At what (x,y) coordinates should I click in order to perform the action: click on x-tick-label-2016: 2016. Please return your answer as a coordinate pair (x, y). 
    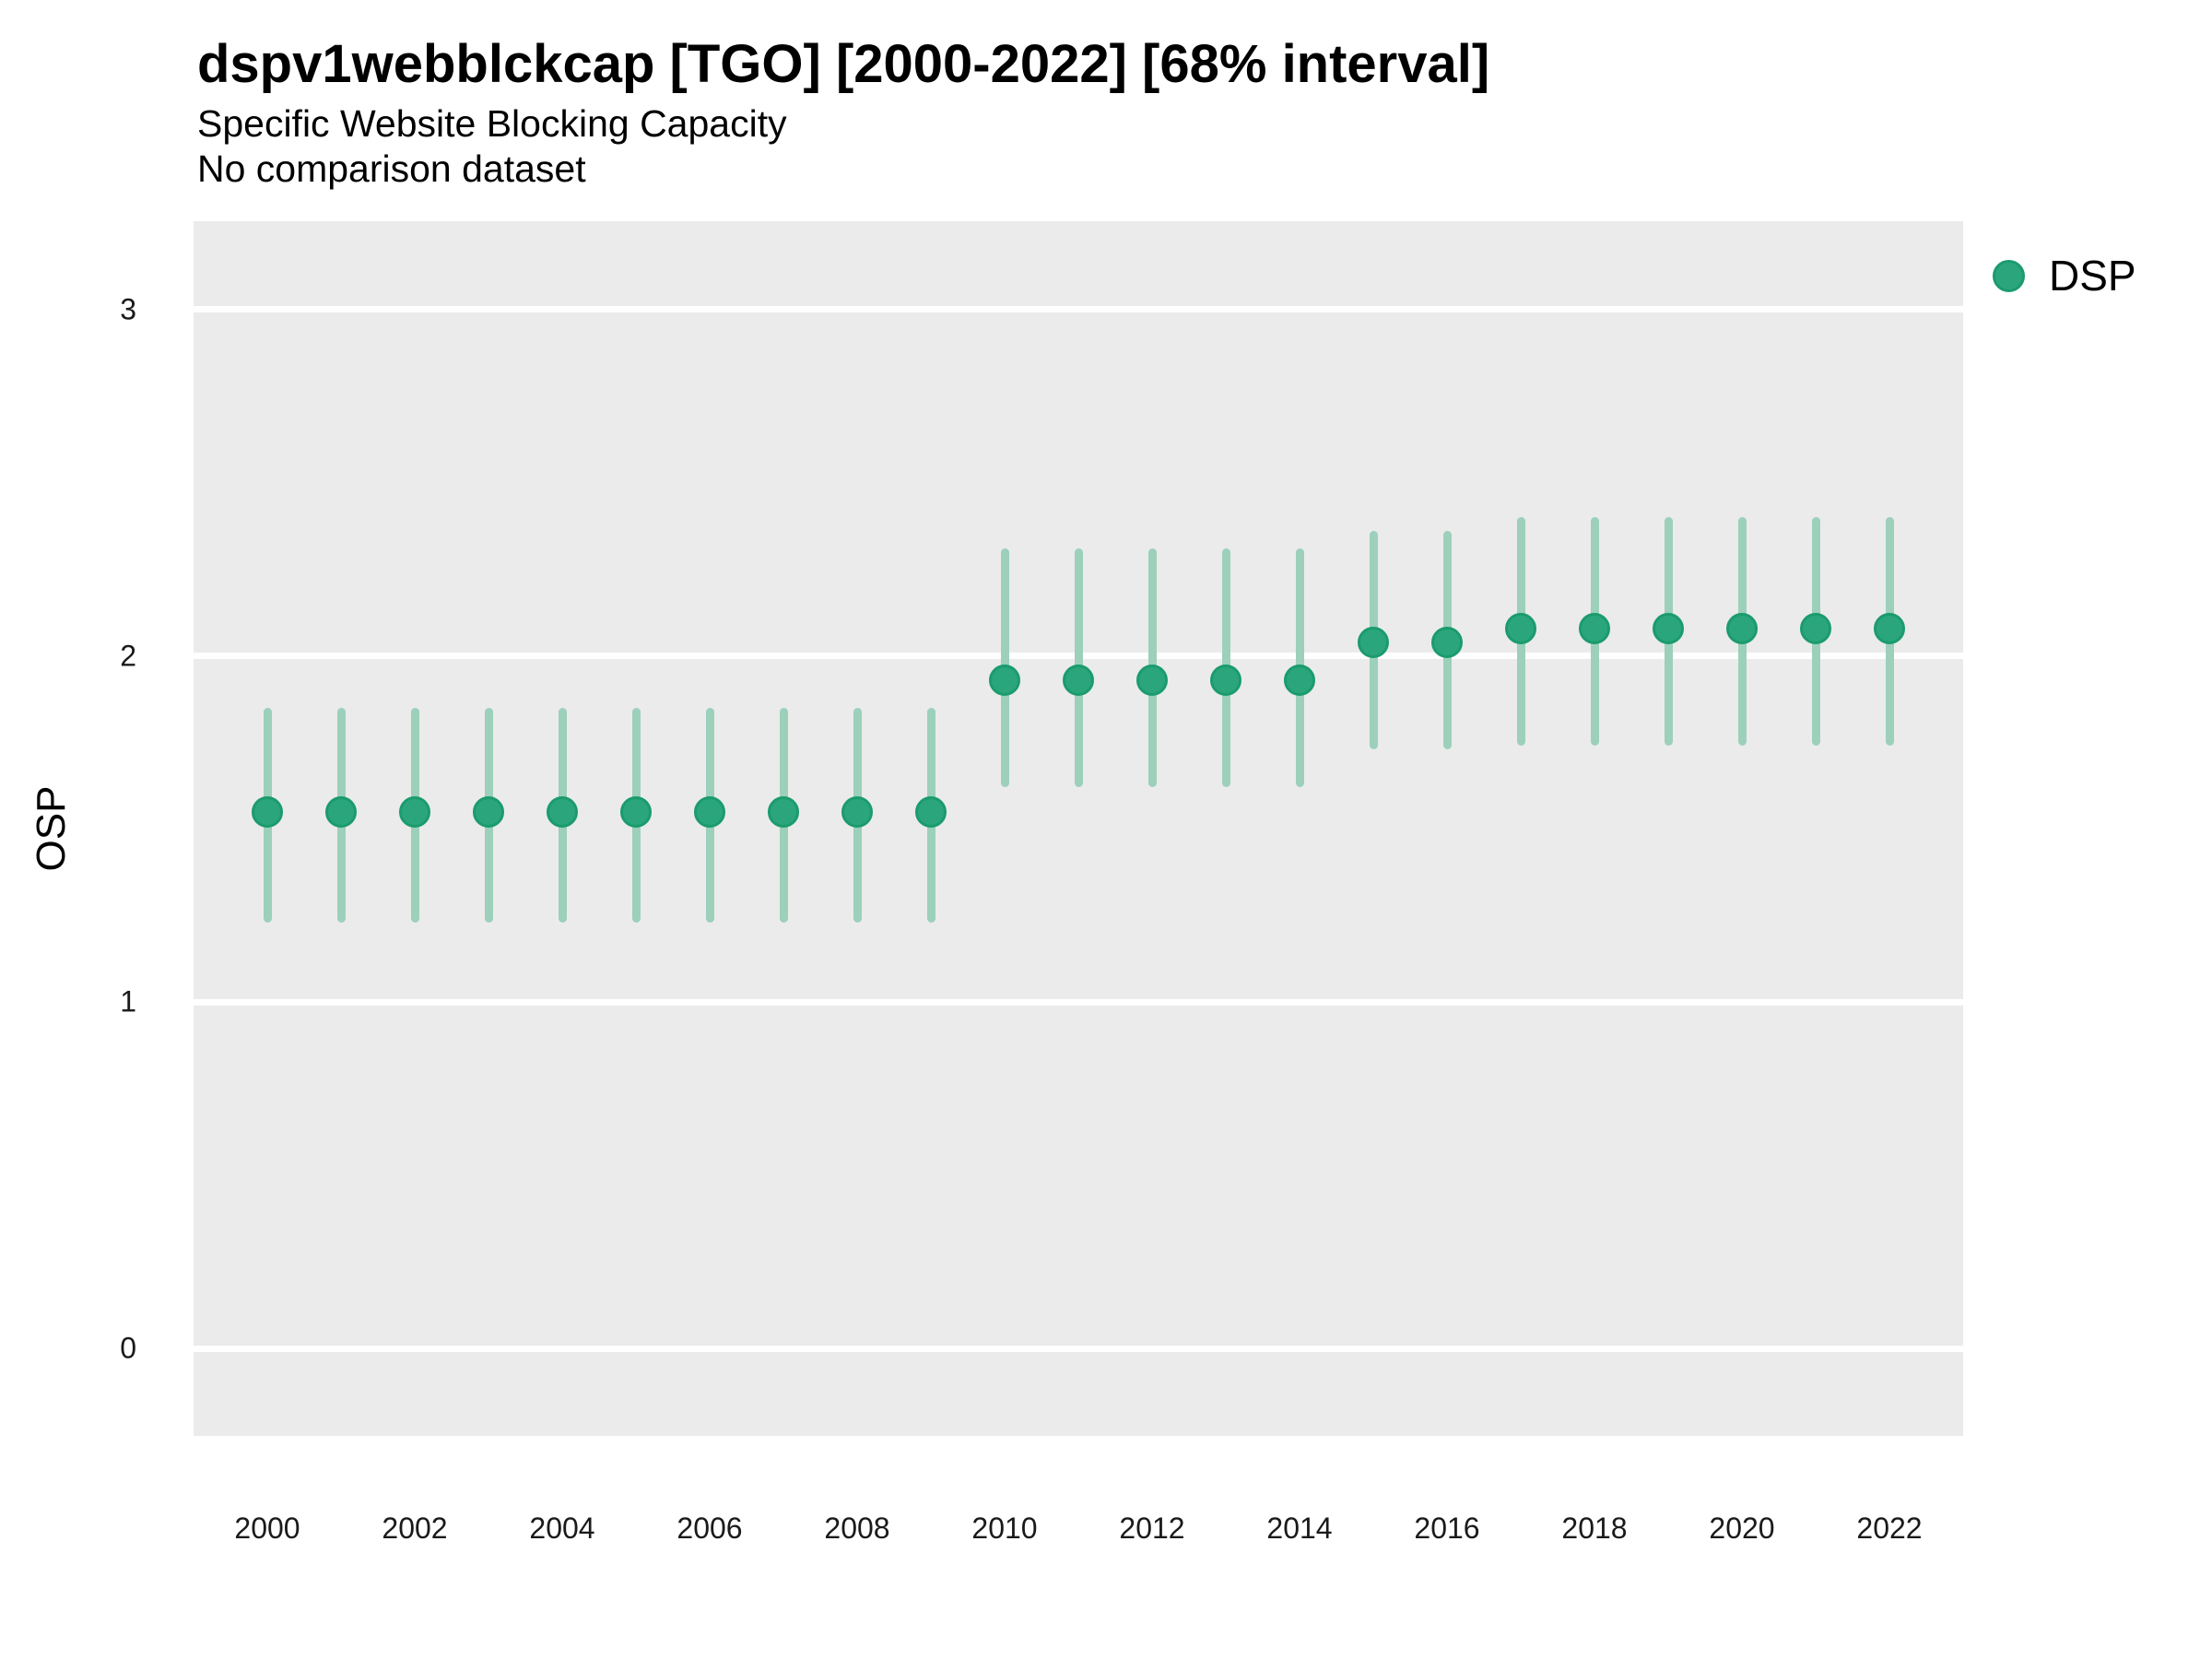
    Looking at the image, I should click on (1447, 1528).